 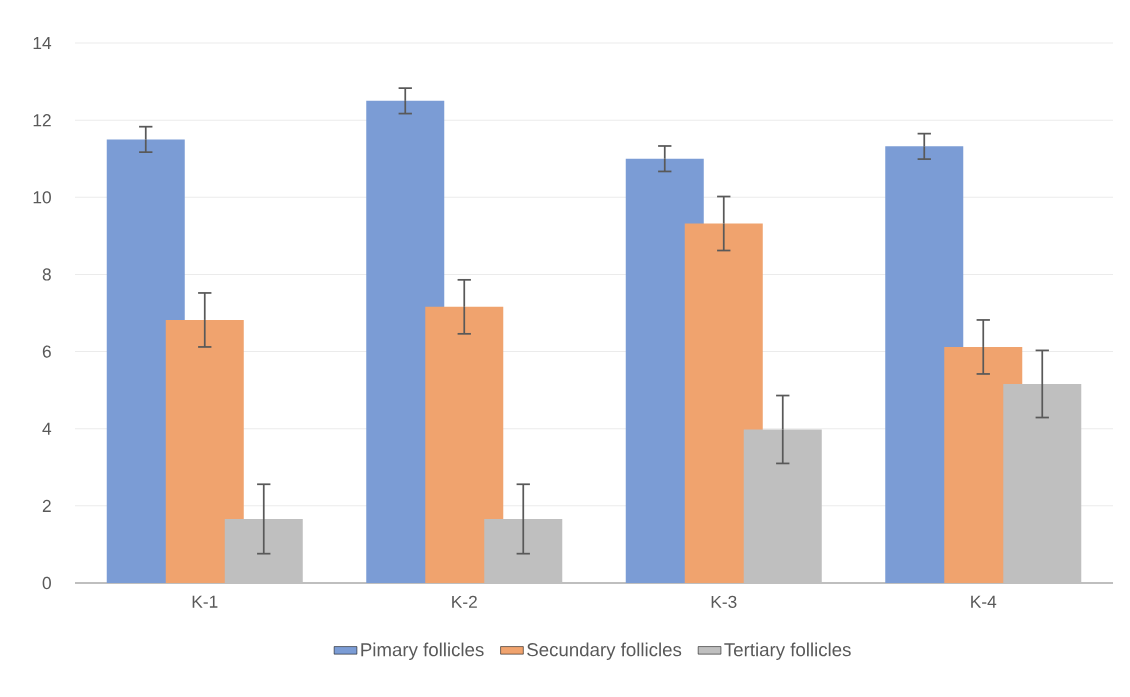 What do you see at coordinates (46, 351) in the screenshot?
I see `y-tick-label: 6` at bounding box center [46, 351].